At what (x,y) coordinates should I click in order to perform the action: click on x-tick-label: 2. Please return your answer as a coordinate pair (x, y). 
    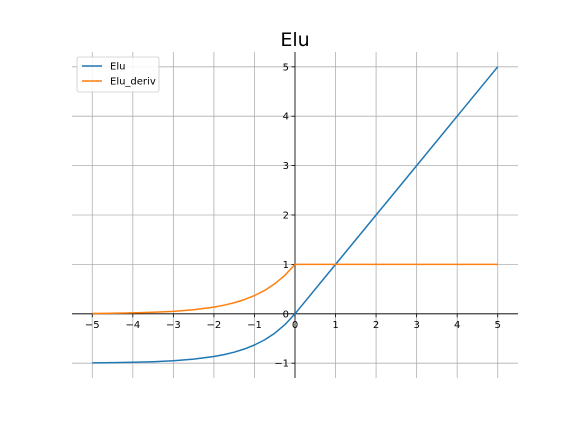
    Looking at the image, I should click on (376, 325).